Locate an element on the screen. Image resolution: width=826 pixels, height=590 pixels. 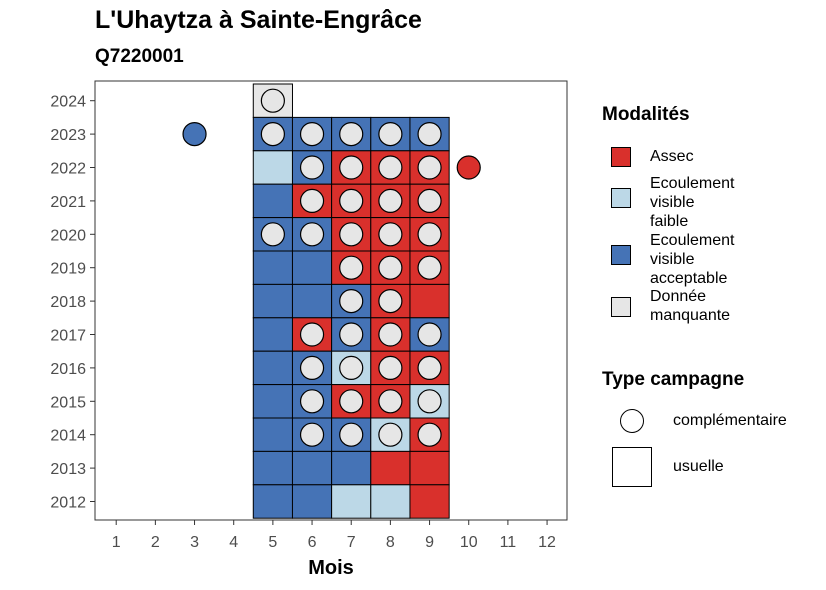
legend-label: acceptable is located at coordinates (689, 278).